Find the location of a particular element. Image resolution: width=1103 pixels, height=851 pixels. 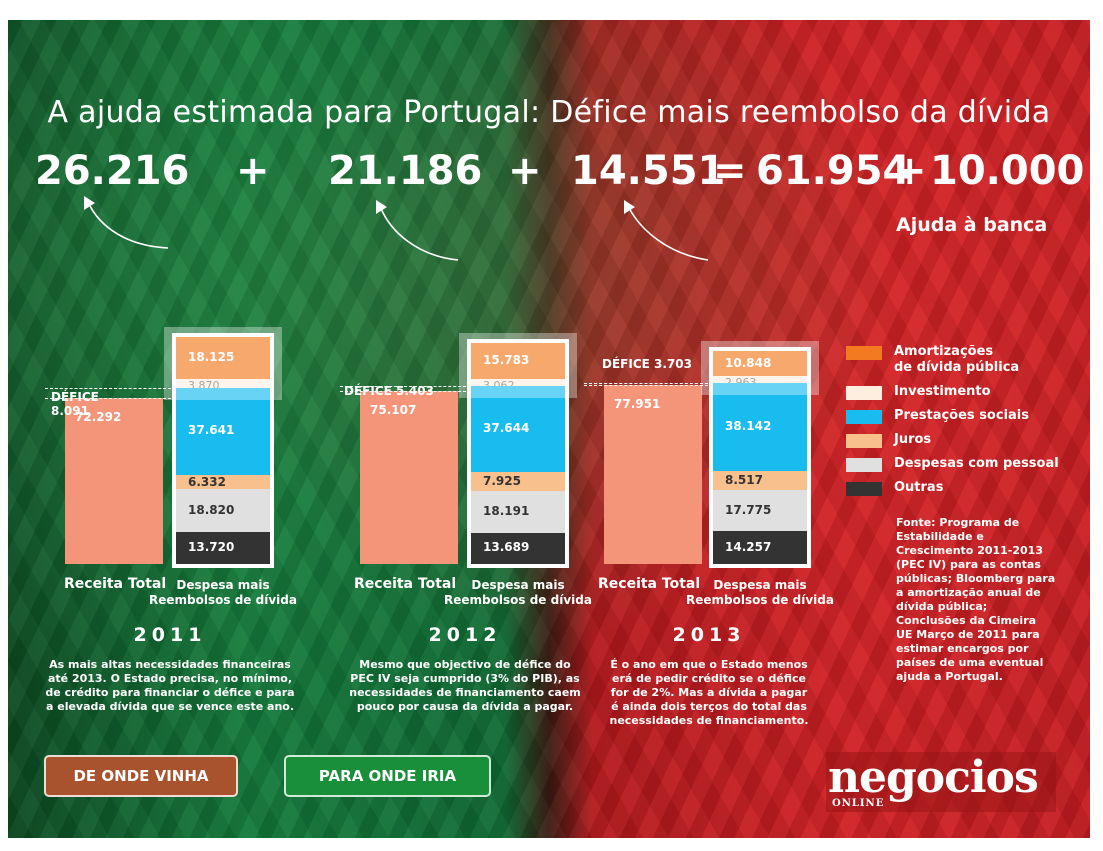

source-line: UE Março de 2011 para is located at coordinates (968, 634).